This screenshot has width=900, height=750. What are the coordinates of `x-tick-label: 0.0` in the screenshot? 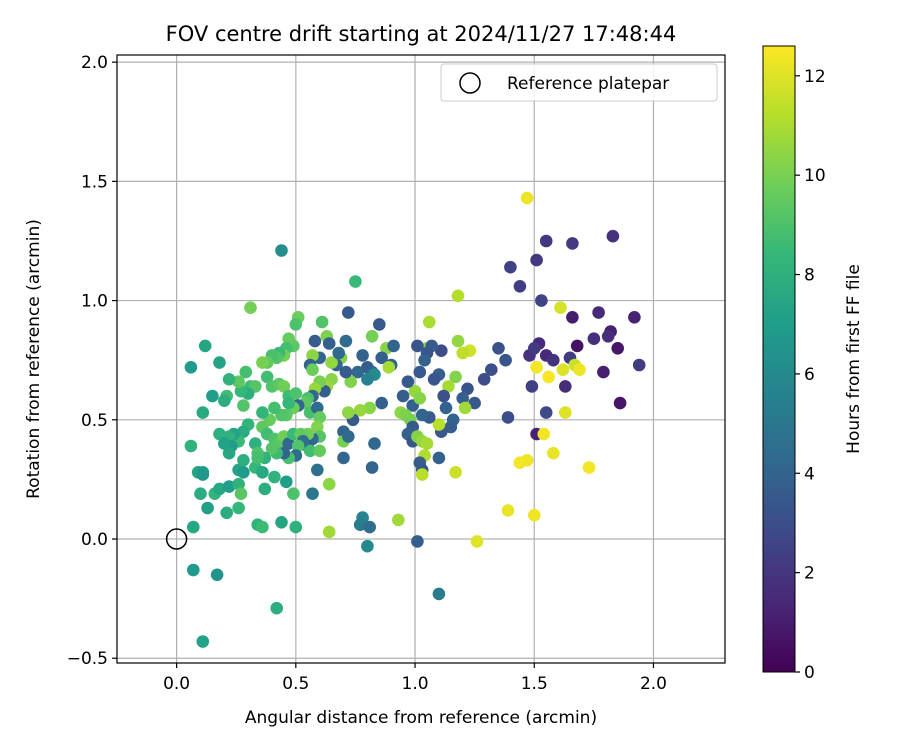 It's located at (176, 684).